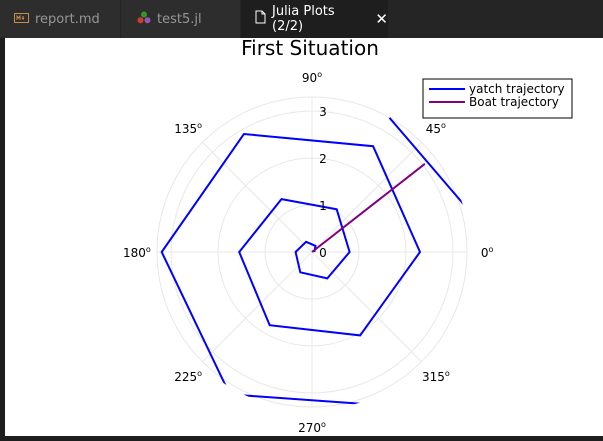 The width and height of the screenshot is (603, 441). Describe the element at coordinates (301, 438) in the screenshot. I see `status-strip` at that location.